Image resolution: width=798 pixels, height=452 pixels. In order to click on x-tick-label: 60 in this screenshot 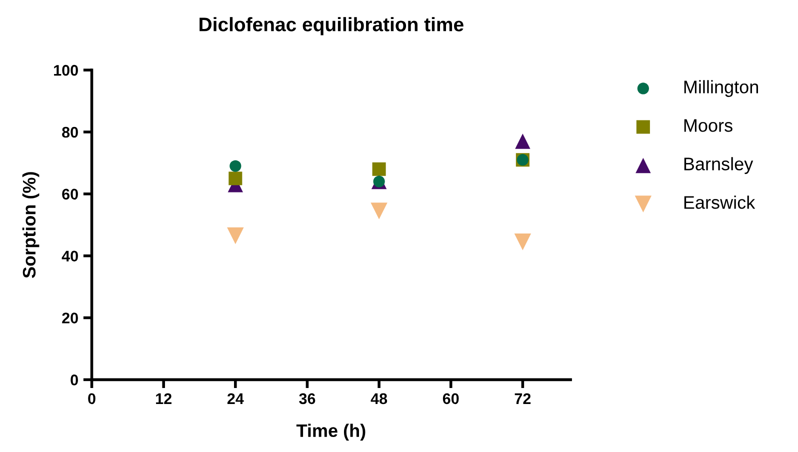, I will do `click(450, 398)`.